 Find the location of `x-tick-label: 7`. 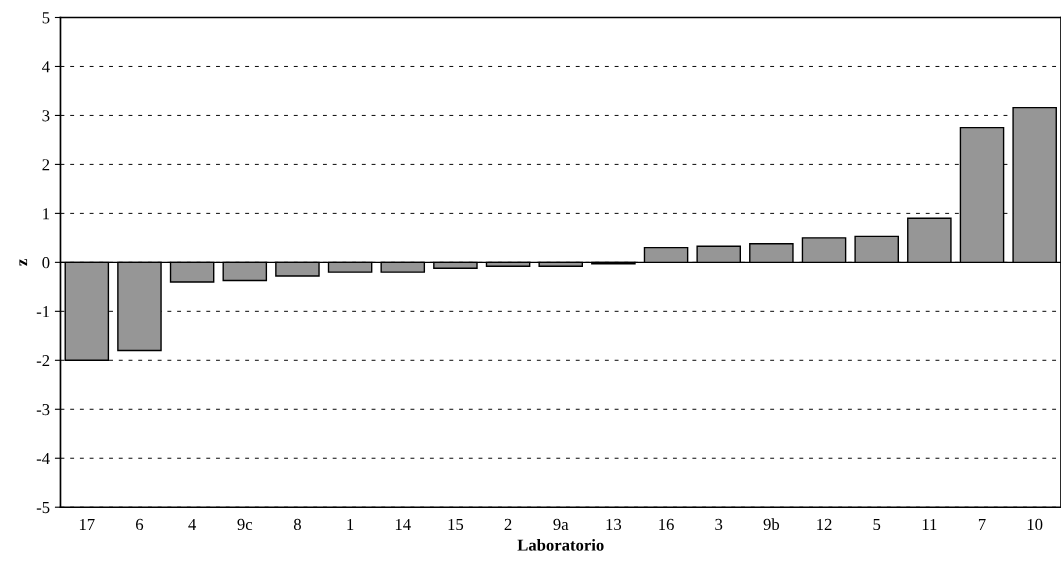

x-tick-label: 7 is located at coordinates (982, 524).